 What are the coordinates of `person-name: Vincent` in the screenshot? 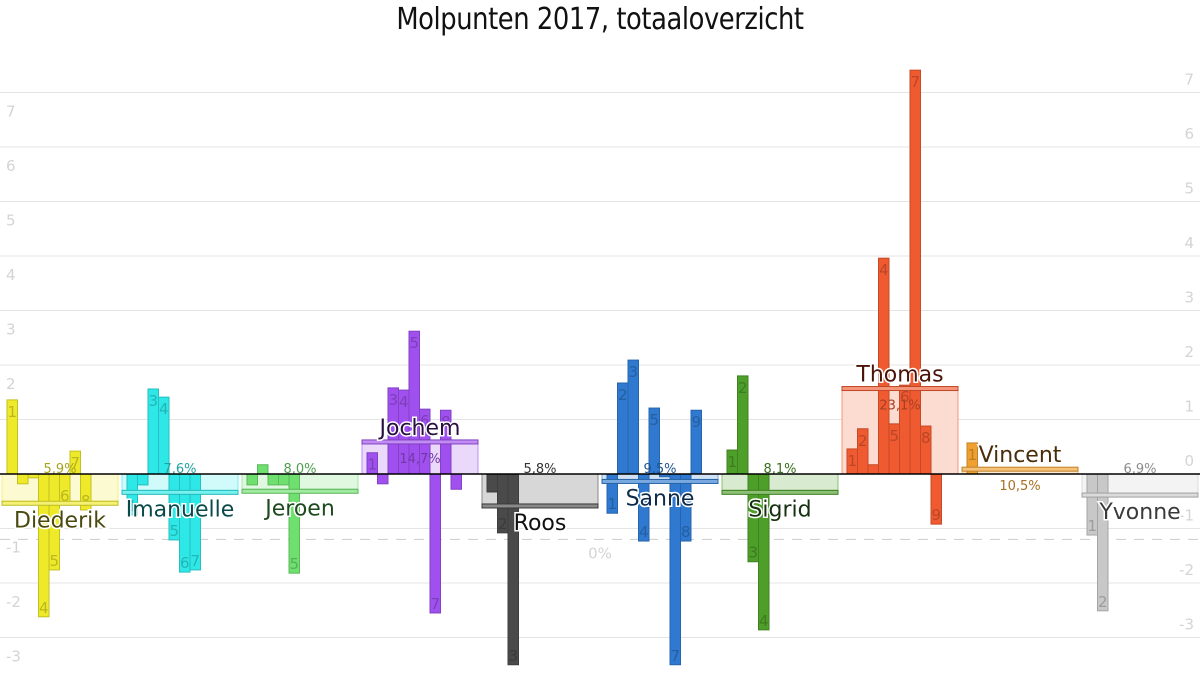 It's located at (1020, 455).